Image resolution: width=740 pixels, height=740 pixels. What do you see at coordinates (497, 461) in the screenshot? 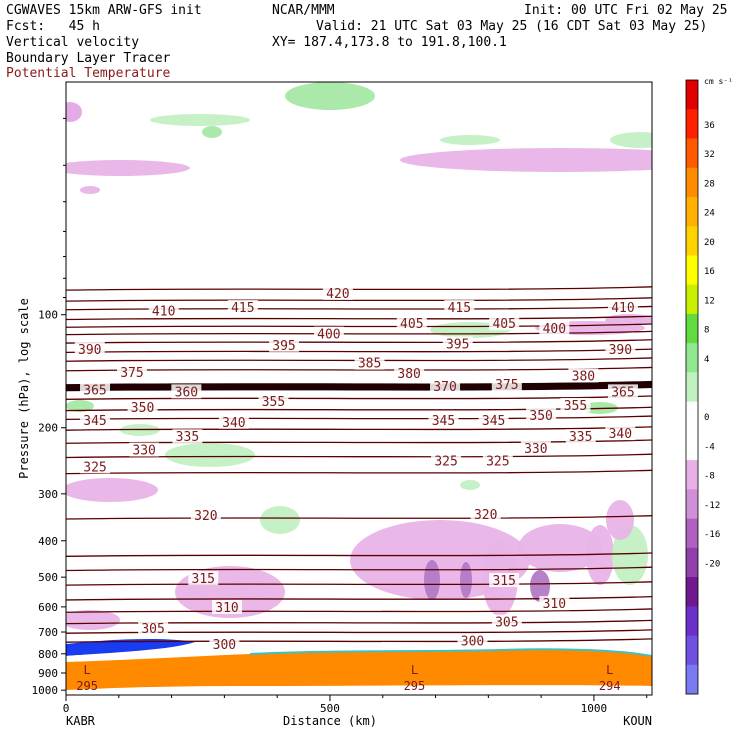
I see `theta-label-37: 325` at bounding box center [497, 461].